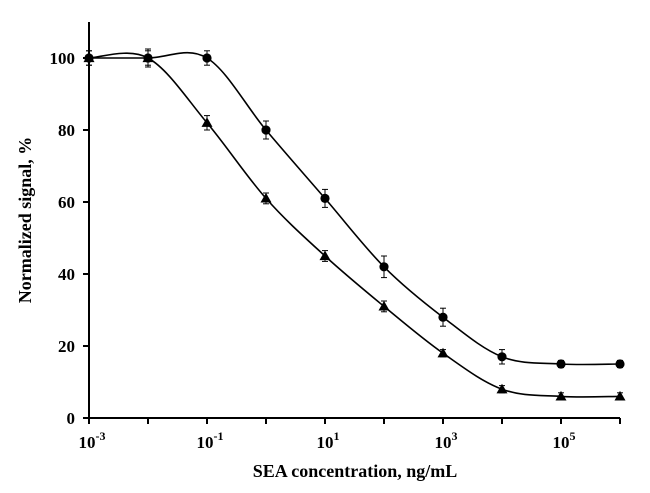 The image size is (650, 493). I want to click on y-axis-title: Normalized signal, %, so click(25, 220).